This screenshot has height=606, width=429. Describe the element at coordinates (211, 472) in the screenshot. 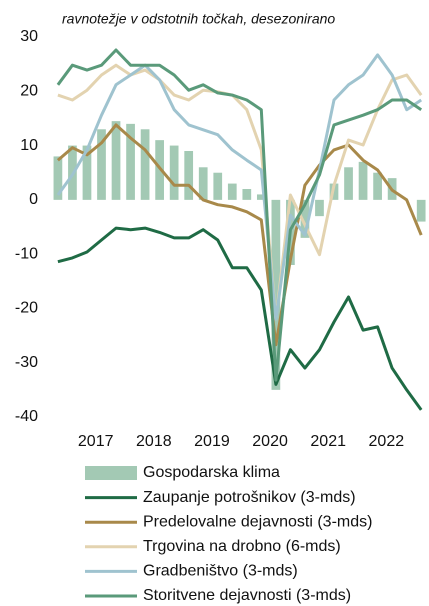

I see `legend-label: Gospodarska klima` at that location.